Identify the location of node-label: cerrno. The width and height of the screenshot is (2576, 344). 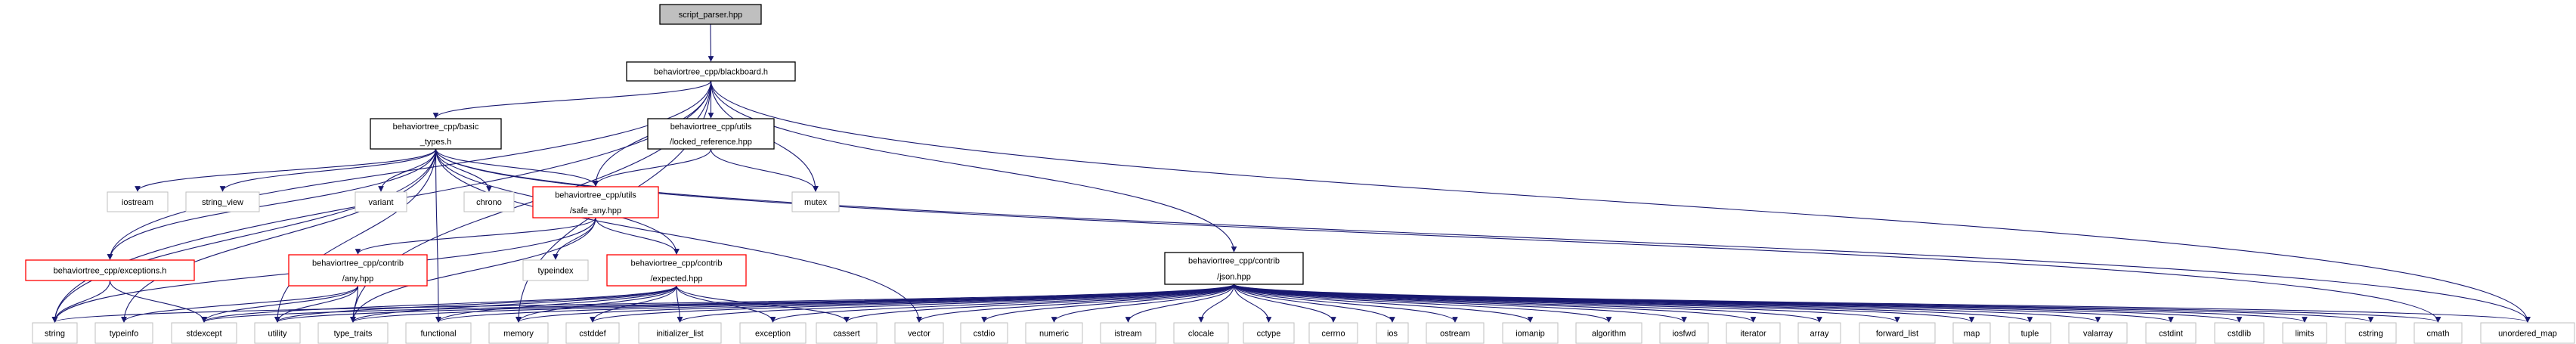
(1333, 334).